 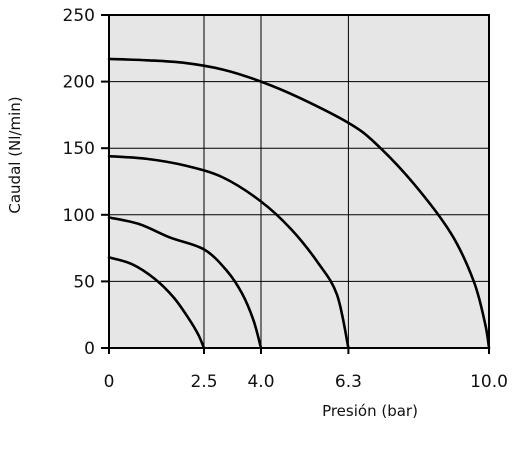 What do you see at coordinates (489, 382) in the screenshot?
I see `x-tick-label: 10.0` at bounding box center [489, 382].